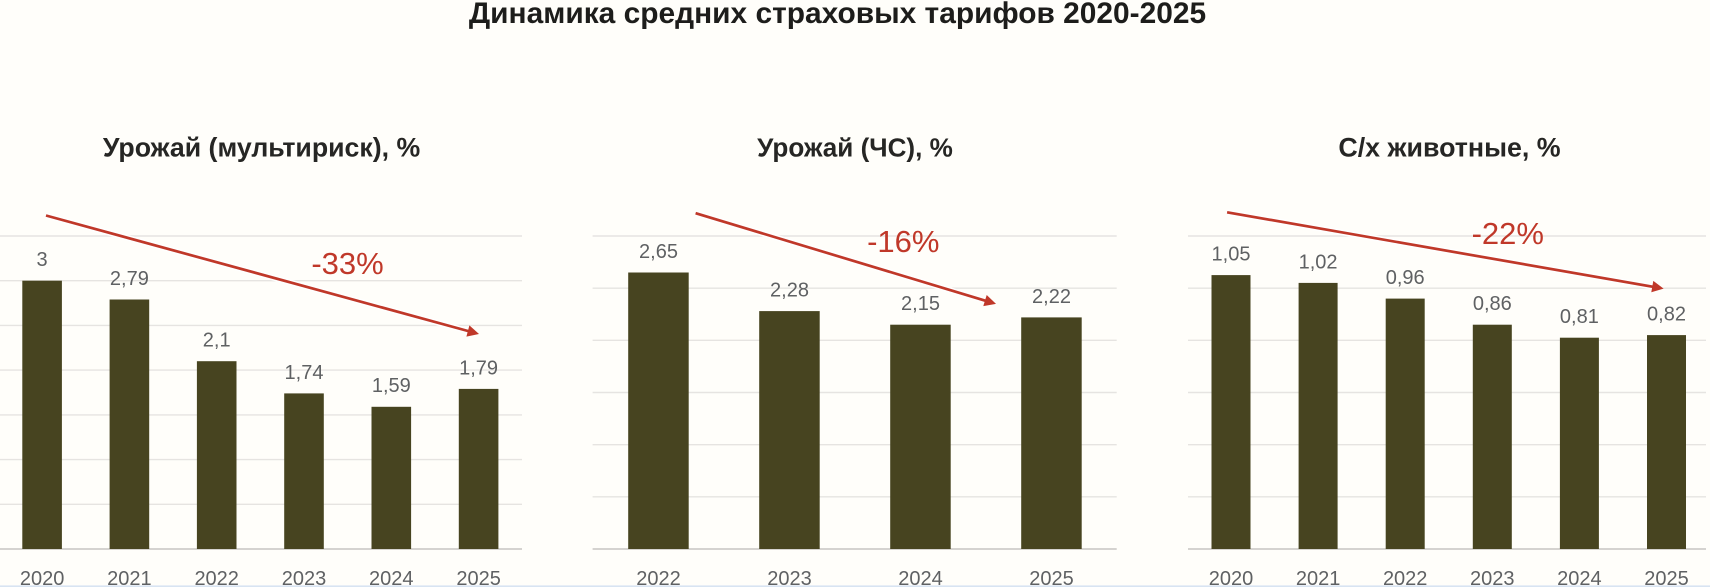 This screenshot has width=1710, height=587. Describe the element at coordinates (1508, 233) in the screenshot. I see `svg-text: -22%` at that location.